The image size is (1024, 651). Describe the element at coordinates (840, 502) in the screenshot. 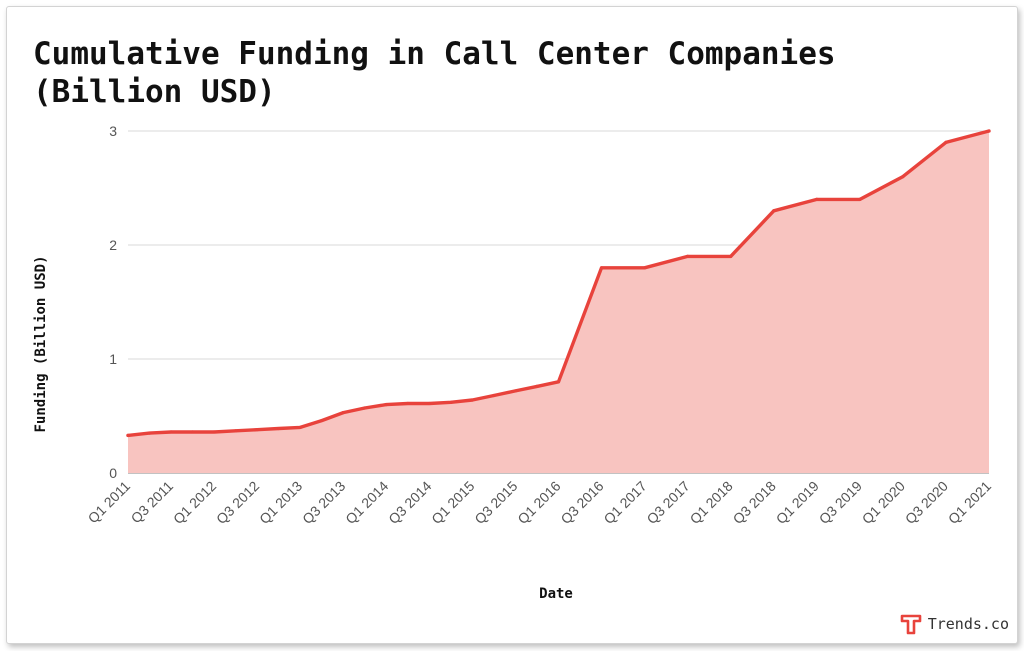

I see `x-tick-label: Q3 2019` at that location.